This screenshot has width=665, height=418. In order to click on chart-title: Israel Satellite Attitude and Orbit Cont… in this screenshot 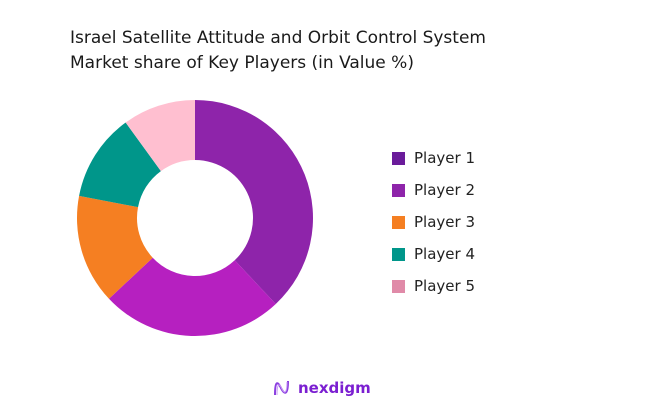, I will do `click(278, 51)`.